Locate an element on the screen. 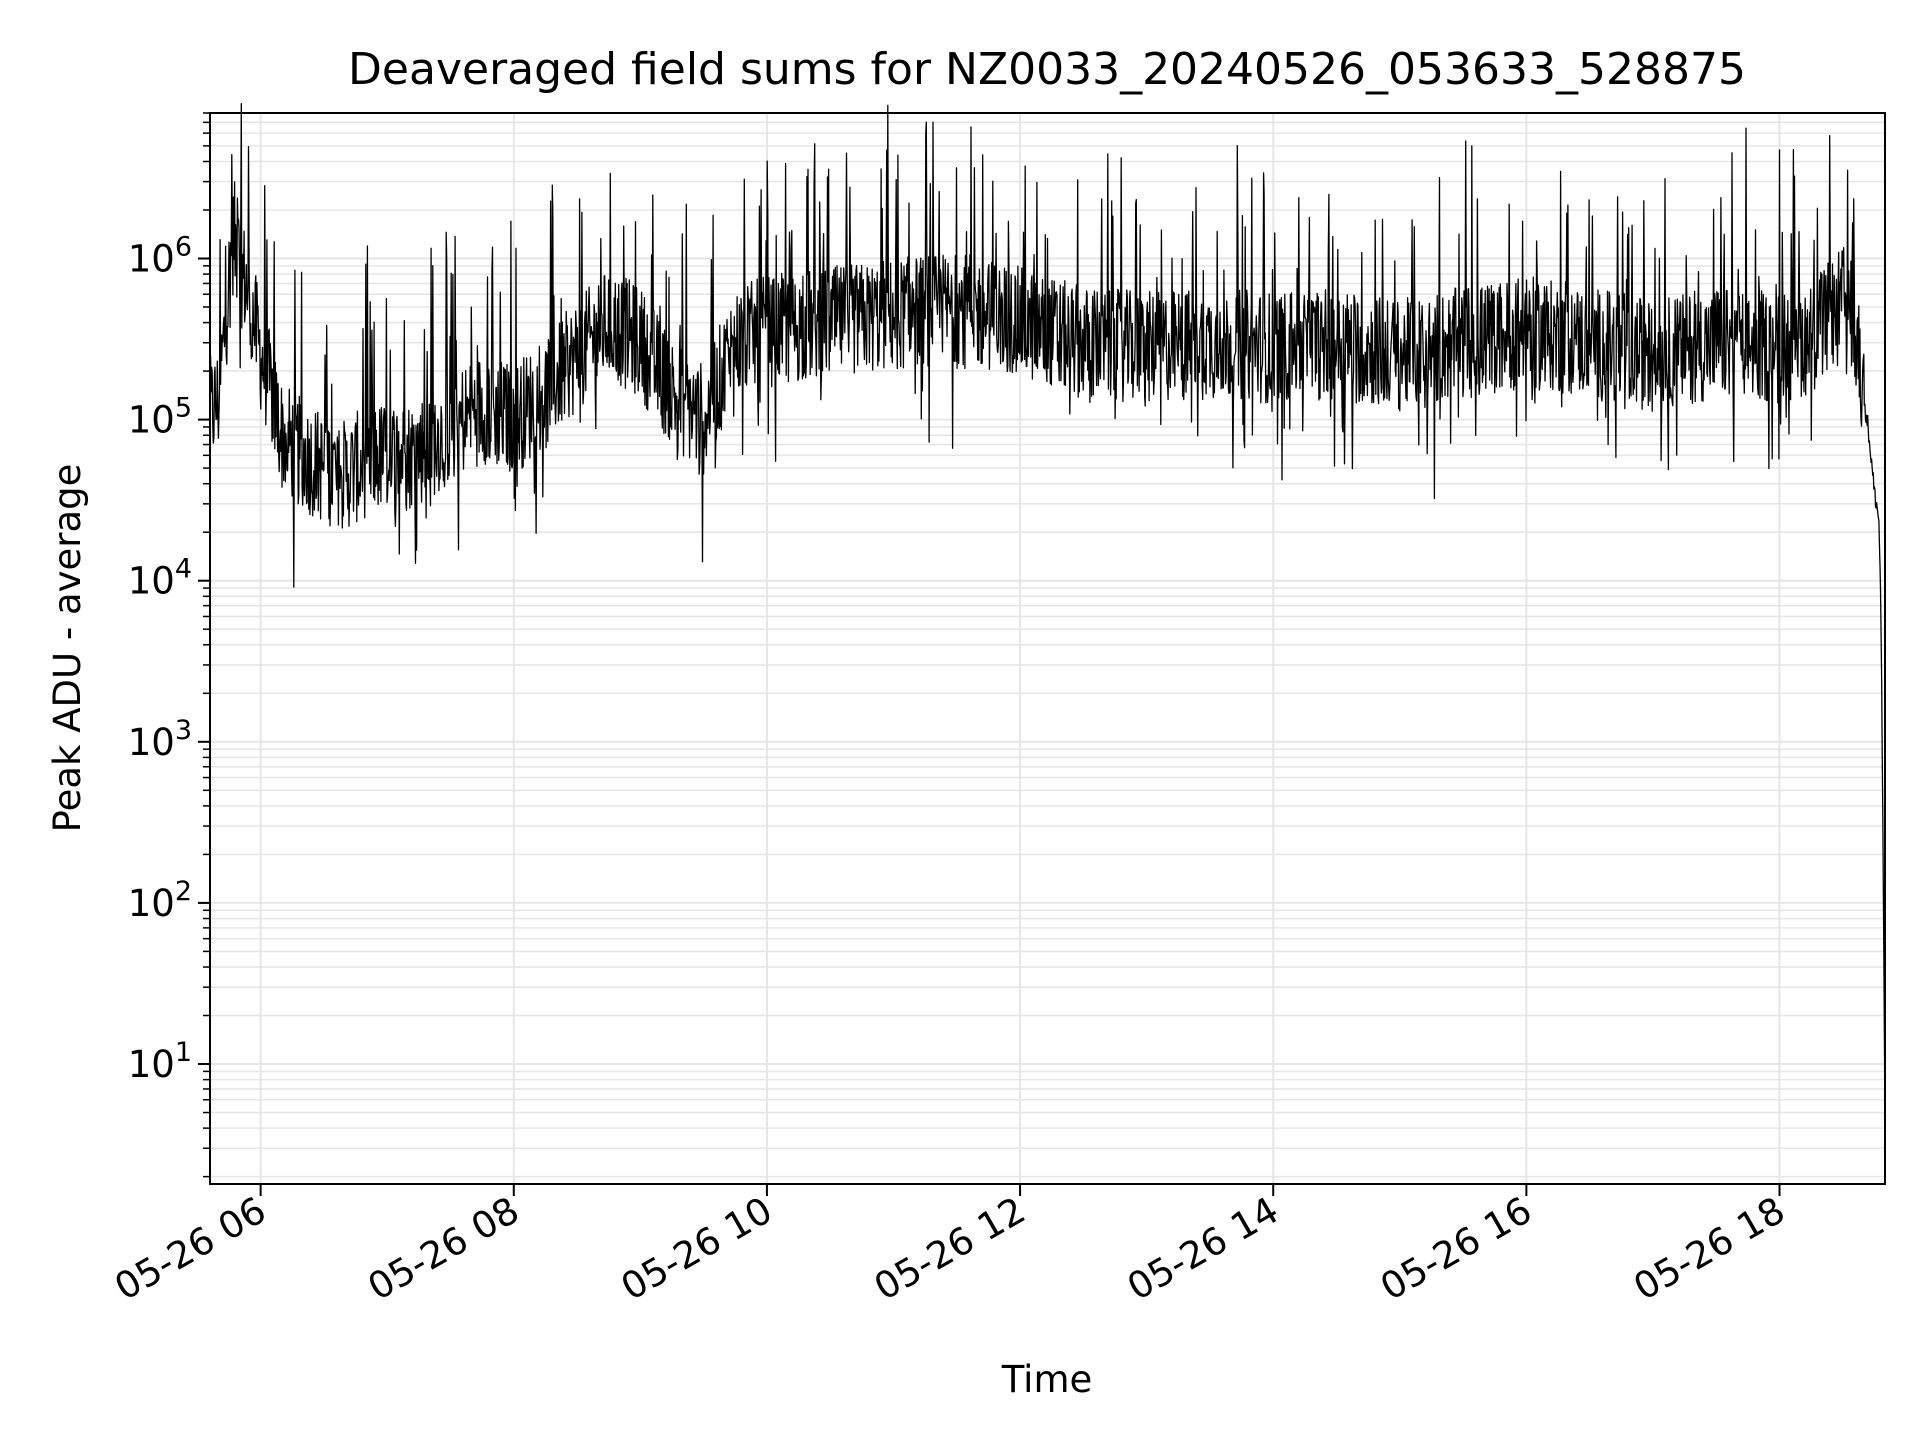  x-axis-label: Time is located at coordinates (1047, 1379).